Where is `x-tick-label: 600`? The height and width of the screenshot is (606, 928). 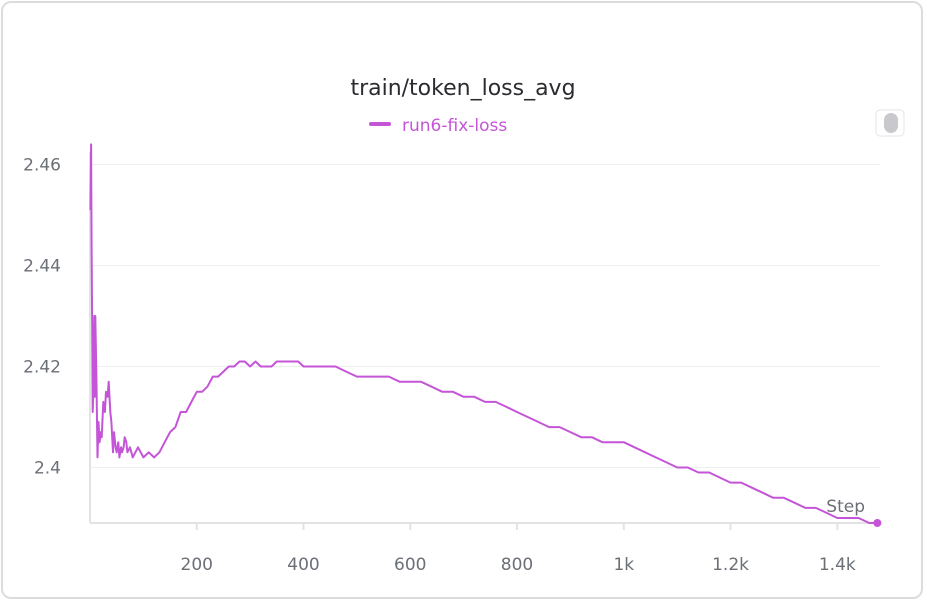
x-tick-label: 600 is located at coordinates (410, 565).